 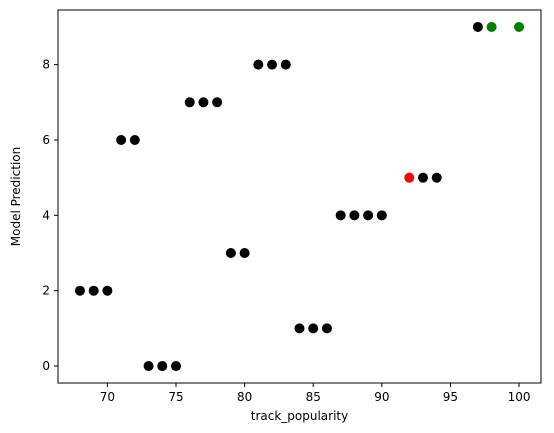 I want to click on y-tick-label-4: 8, so click(x=46, y=65).